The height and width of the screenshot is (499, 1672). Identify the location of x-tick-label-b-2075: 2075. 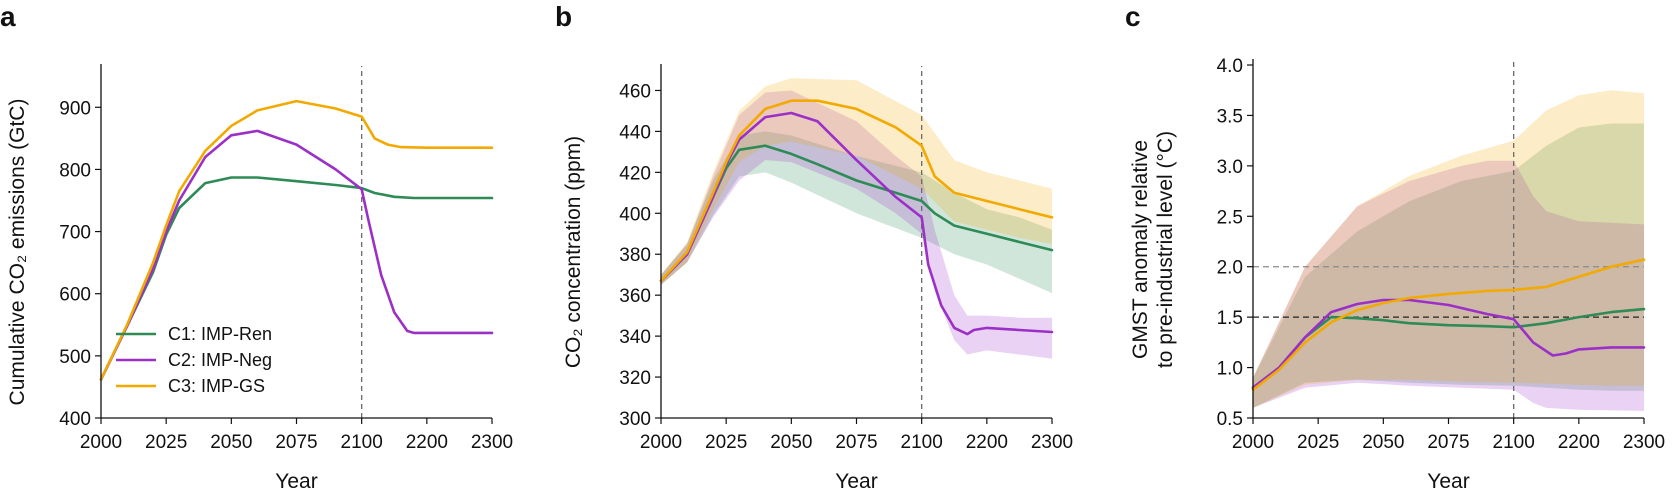
(856, 442).